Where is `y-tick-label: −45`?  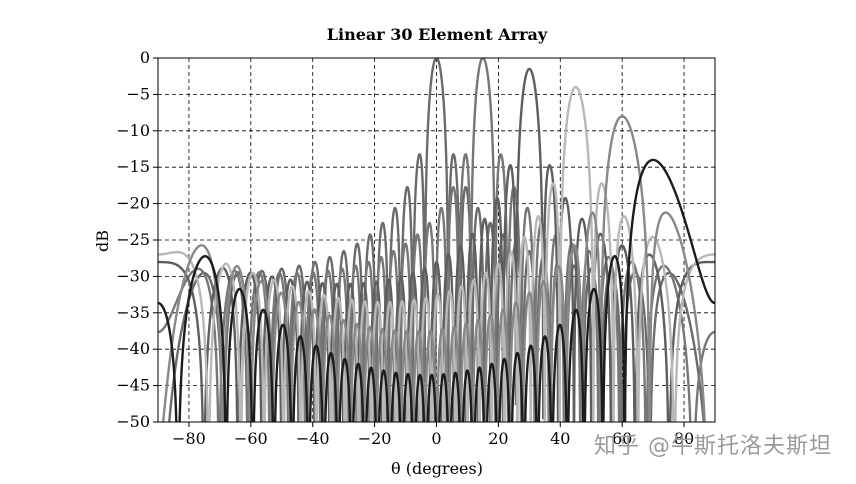 y-tick-label: −45 is located at coordinates (133, 385).